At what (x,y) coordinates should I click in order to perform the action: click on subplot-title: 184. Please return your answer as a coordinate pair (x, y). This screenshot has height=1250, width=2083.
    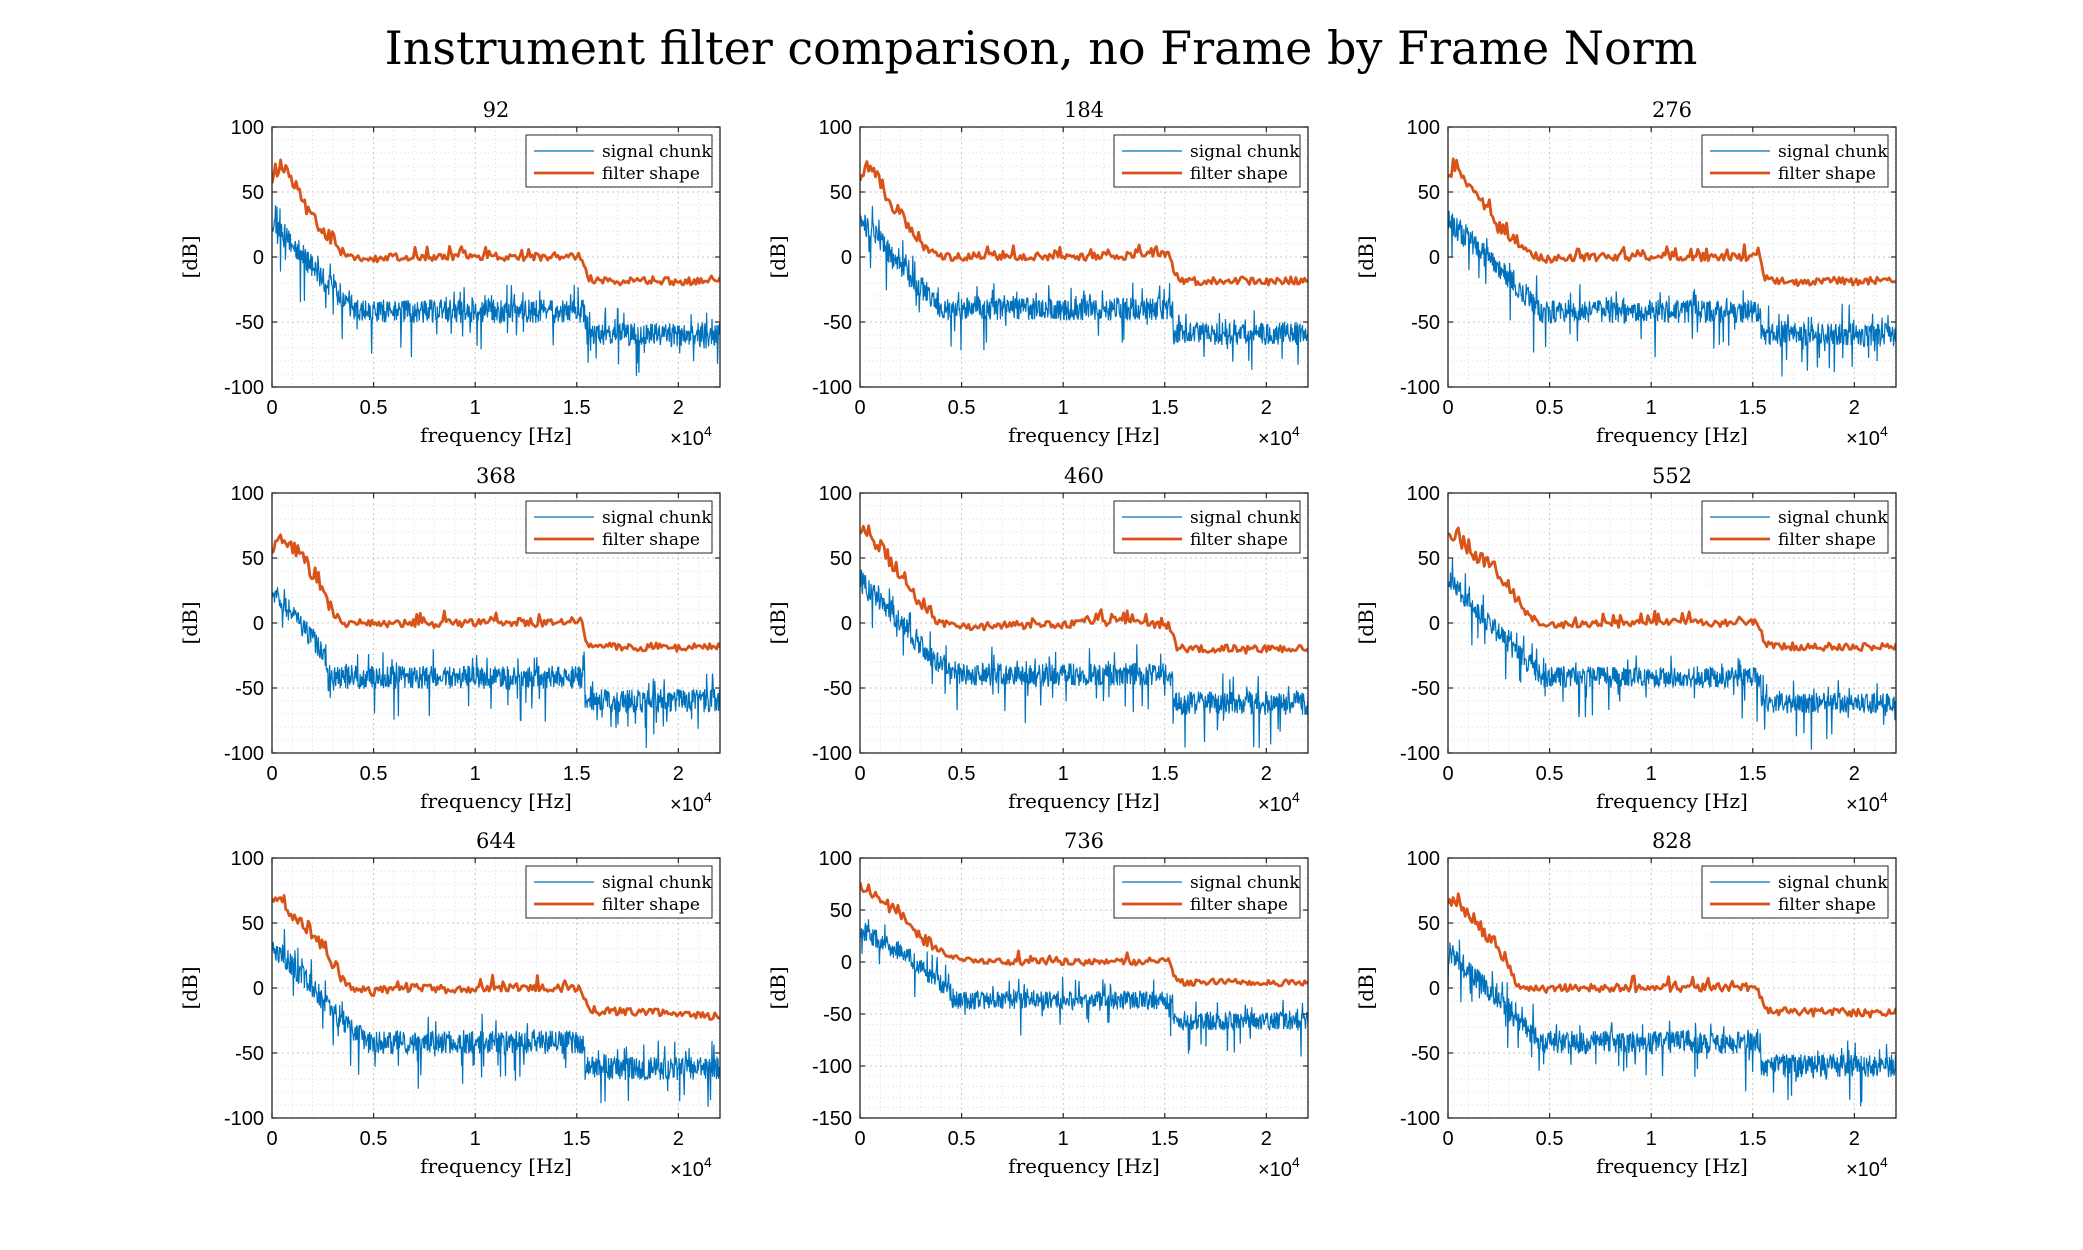
    Looking at the image, I should click on (1084, 110).